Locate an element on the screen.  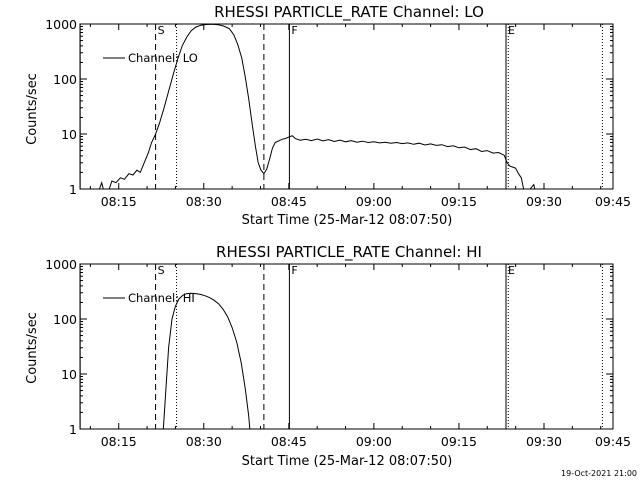
series-line is located at coordinates (206, 360).